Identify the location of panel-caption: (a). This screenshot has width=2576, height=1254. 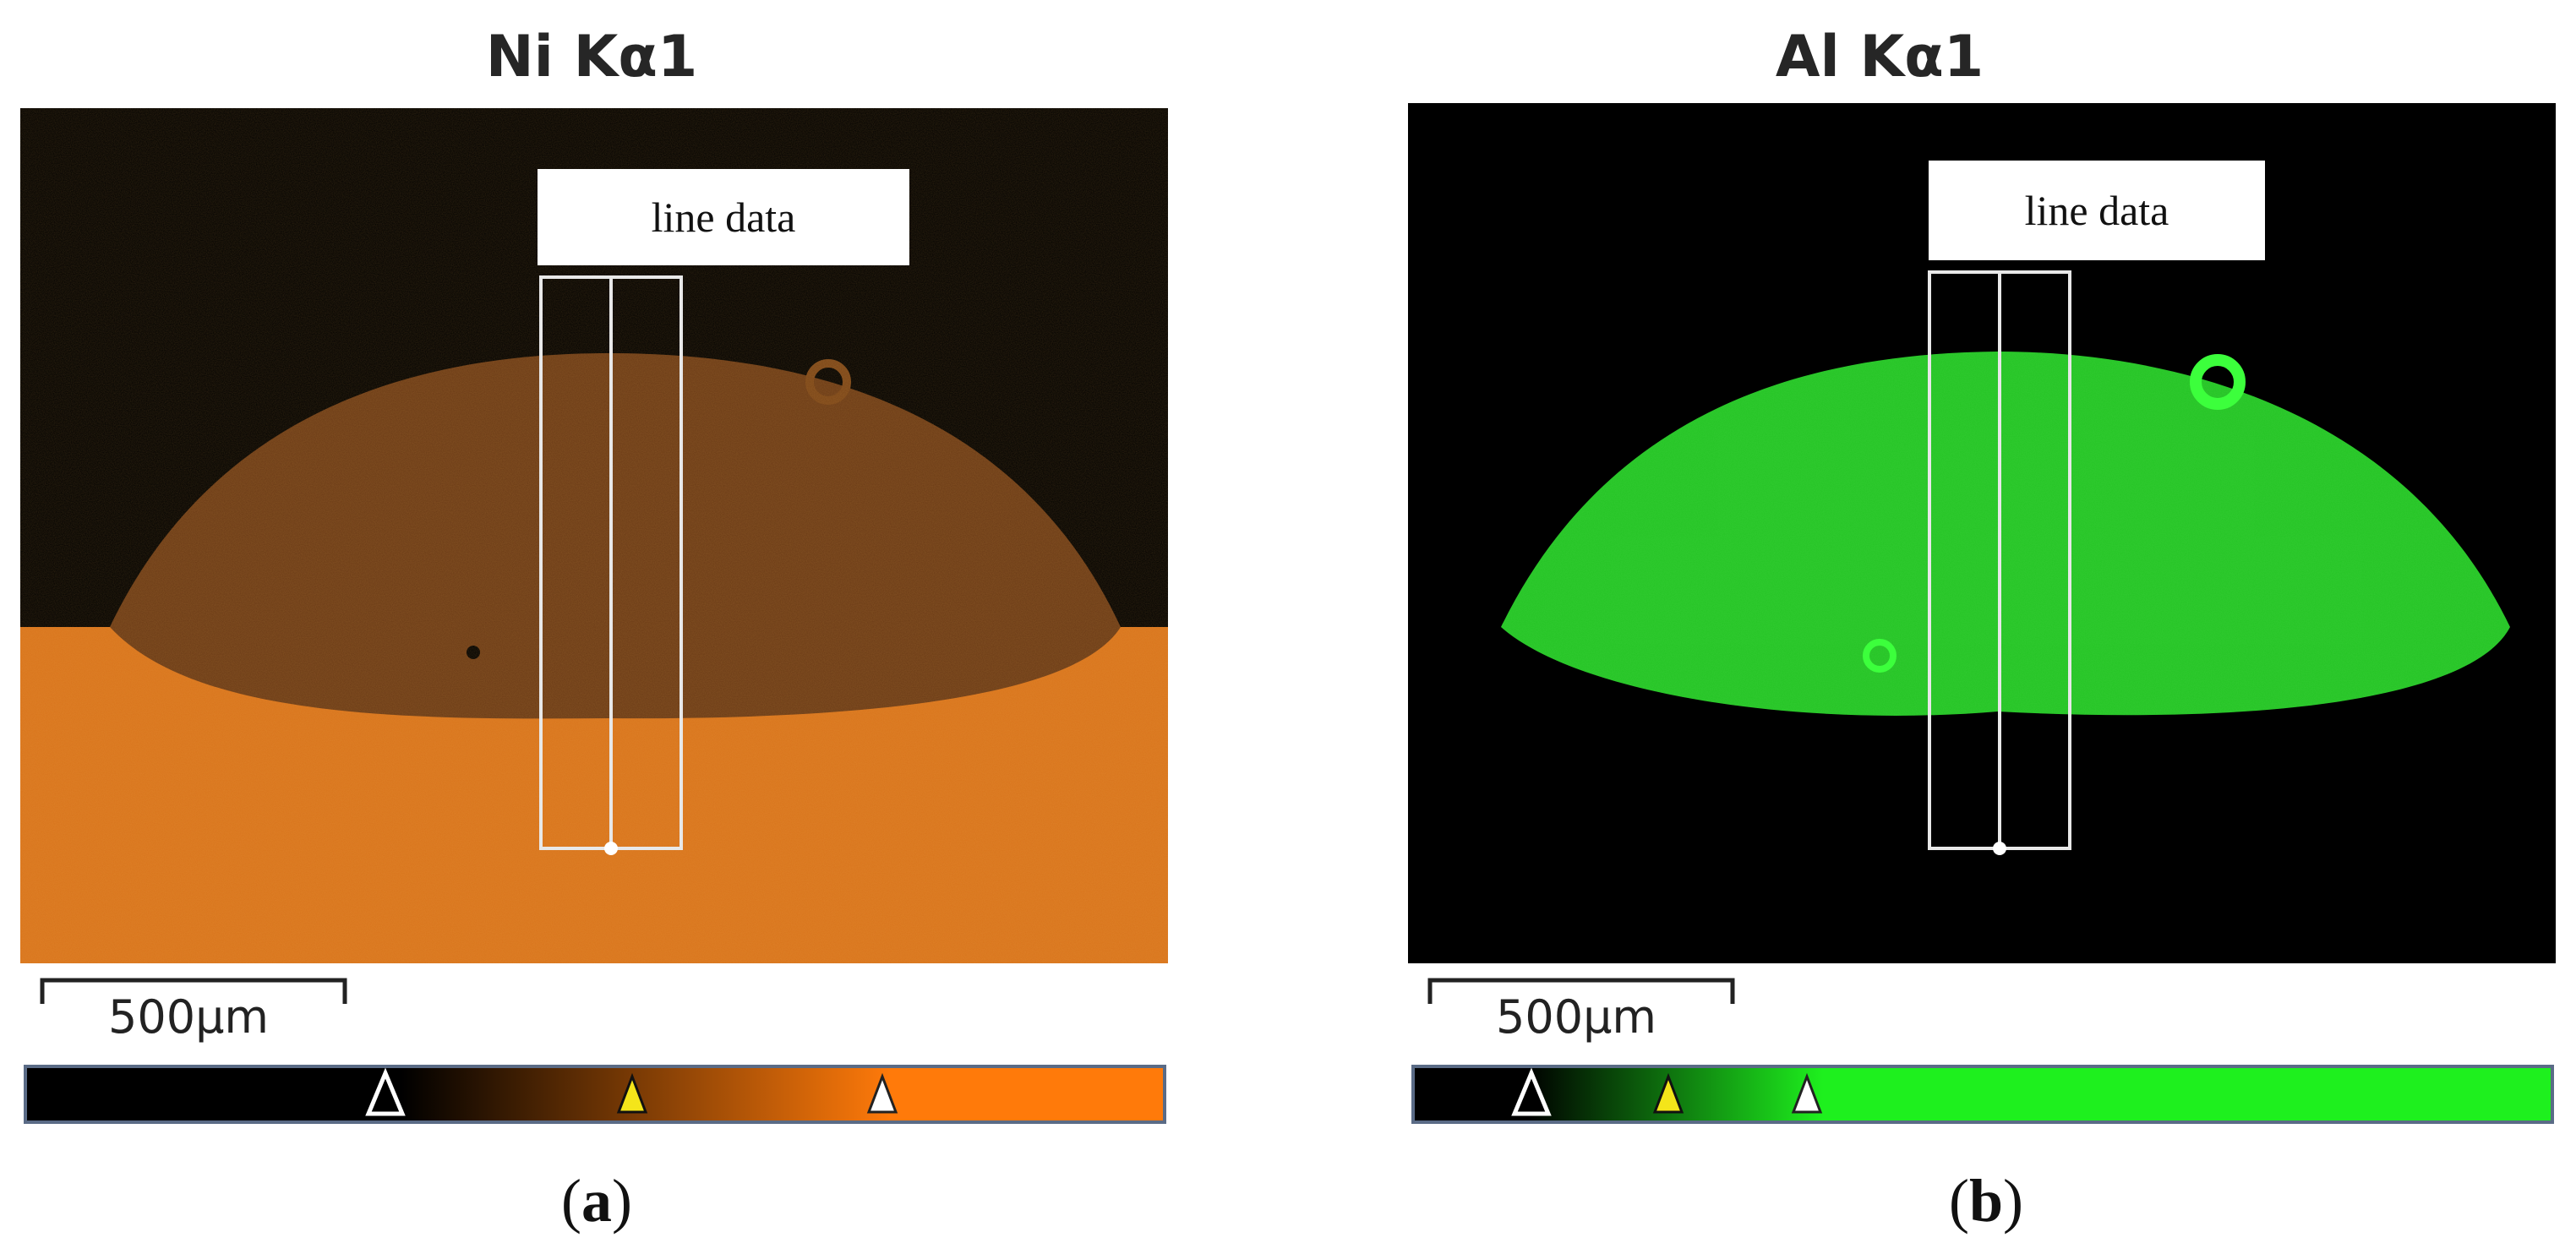
(596, 1201).